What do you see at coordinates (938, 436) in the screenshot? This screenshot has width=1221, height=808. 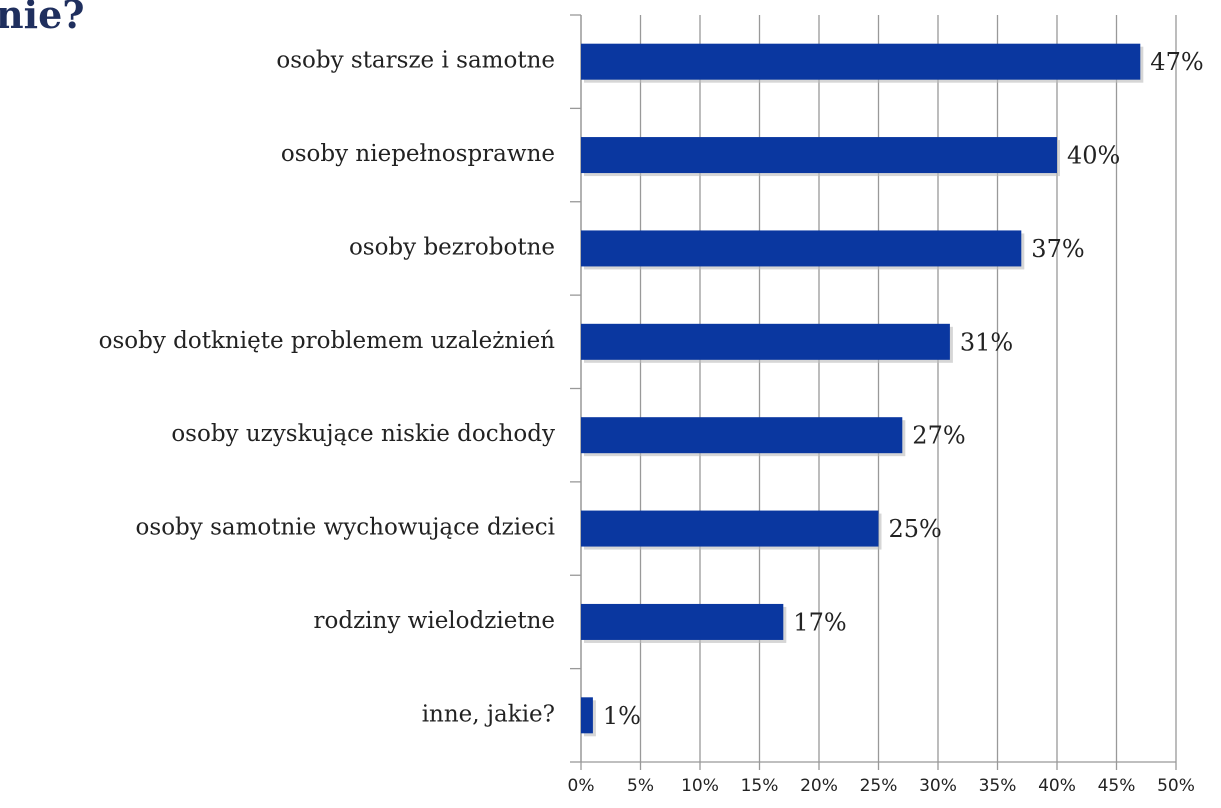 I see `value-label: 27%` at bounding box center [938, 436].